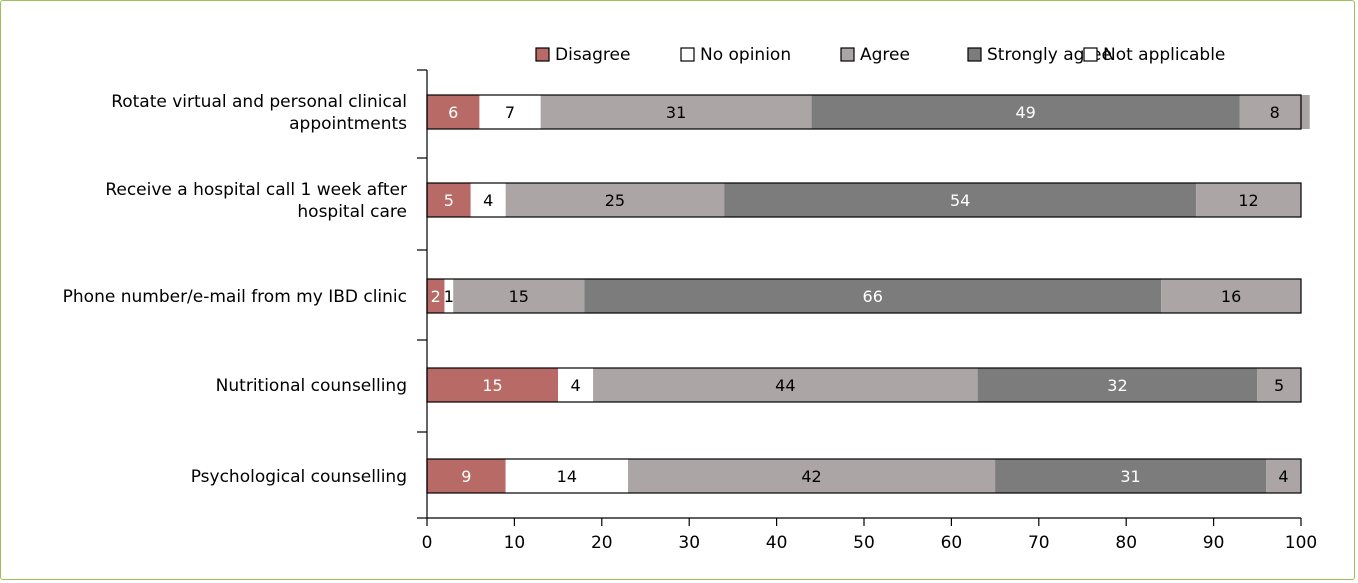 Image resolution: width=1358 pixels, height=583 pixels. I want to click on data-label: 42, so click(811, 476).